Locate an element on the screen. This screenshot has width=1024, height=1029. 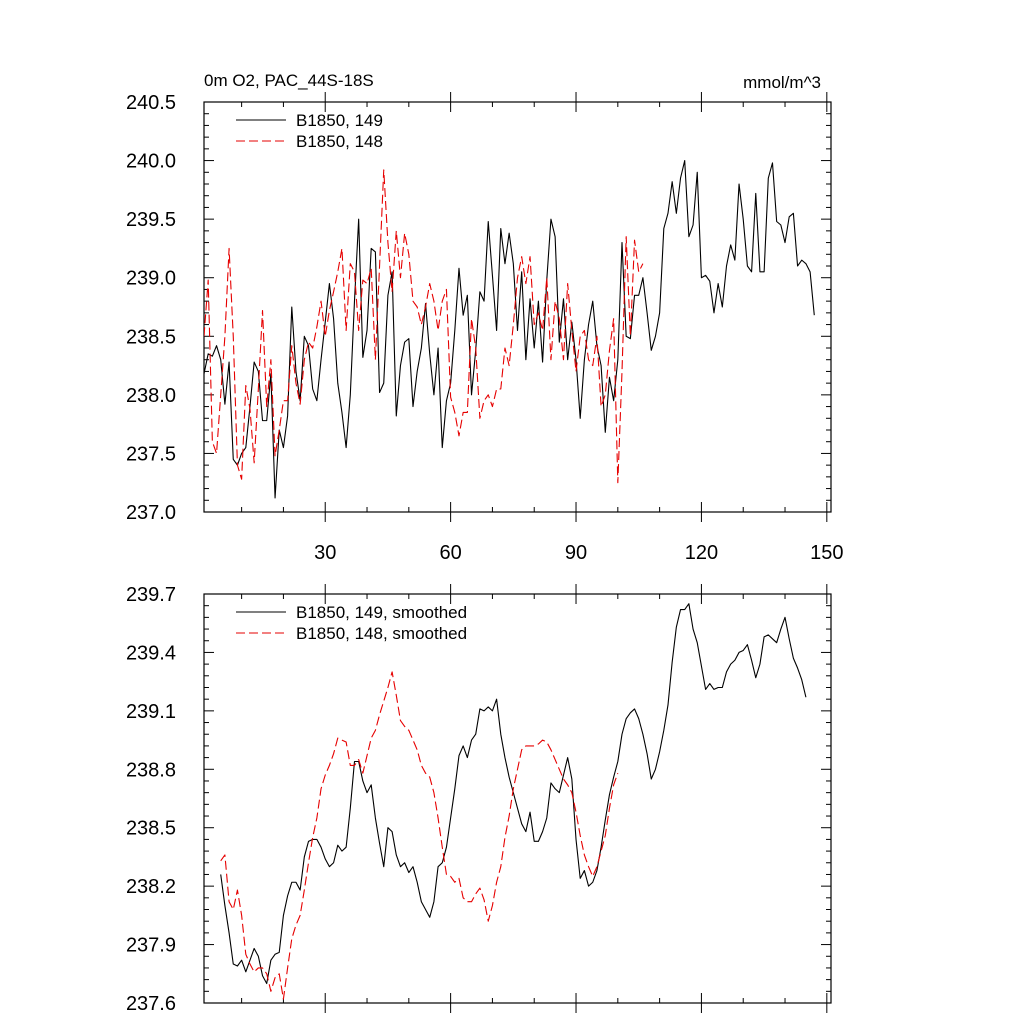
legend-label-2: B1850, 148, smoothed is located at coordinates (381, 633).